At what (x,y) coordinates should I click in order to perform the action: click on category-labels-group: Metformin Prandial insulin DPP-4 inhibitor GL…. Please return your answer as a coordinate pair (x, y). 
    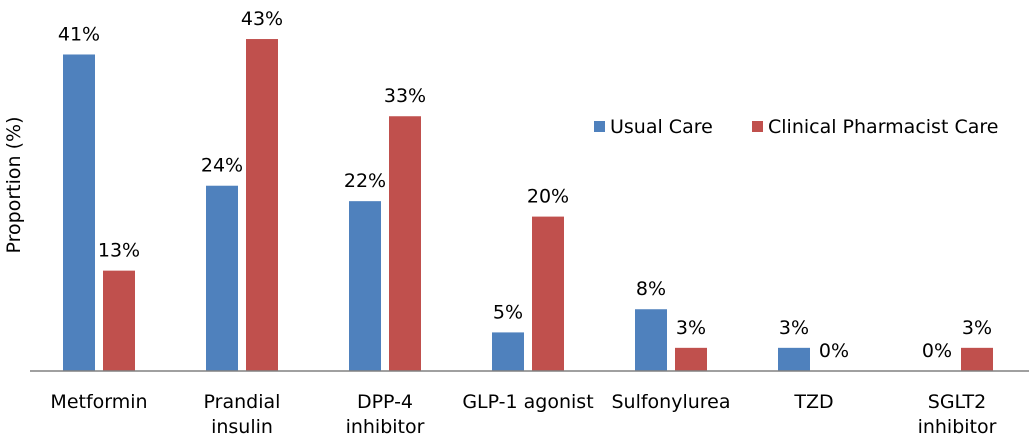
    Looking at the image, I should click on (523, 414).